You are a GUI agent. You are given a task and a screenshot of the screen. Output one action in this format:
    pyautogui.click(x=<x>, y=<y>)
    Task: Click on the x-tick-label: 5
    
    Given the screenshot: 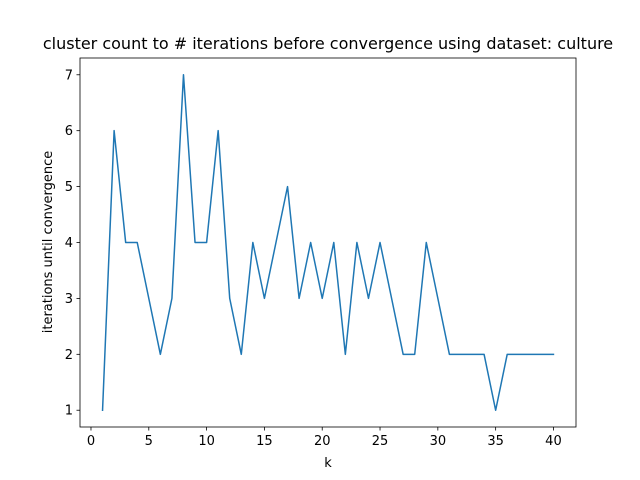 What is the action you would take?
    pyautogui.click(x=149, y=441)
    